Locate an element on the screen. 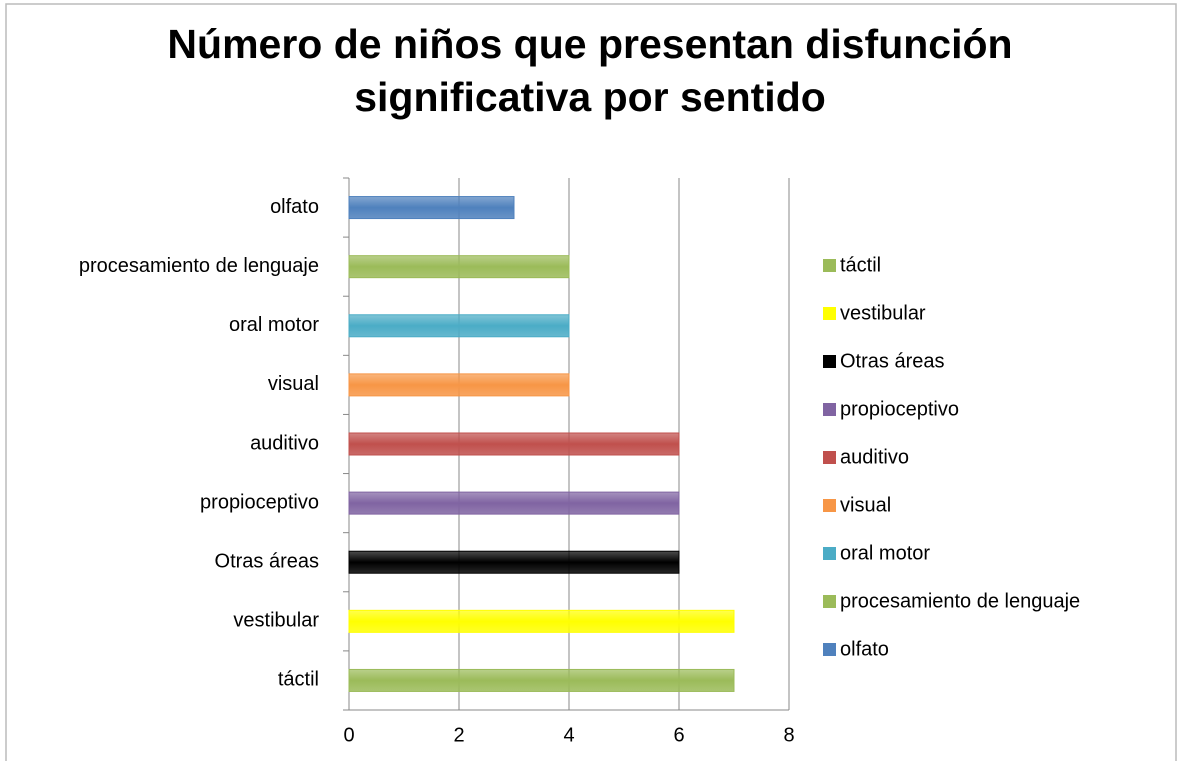  legend-label: Otras áreas is located at coordinates (892, 361).